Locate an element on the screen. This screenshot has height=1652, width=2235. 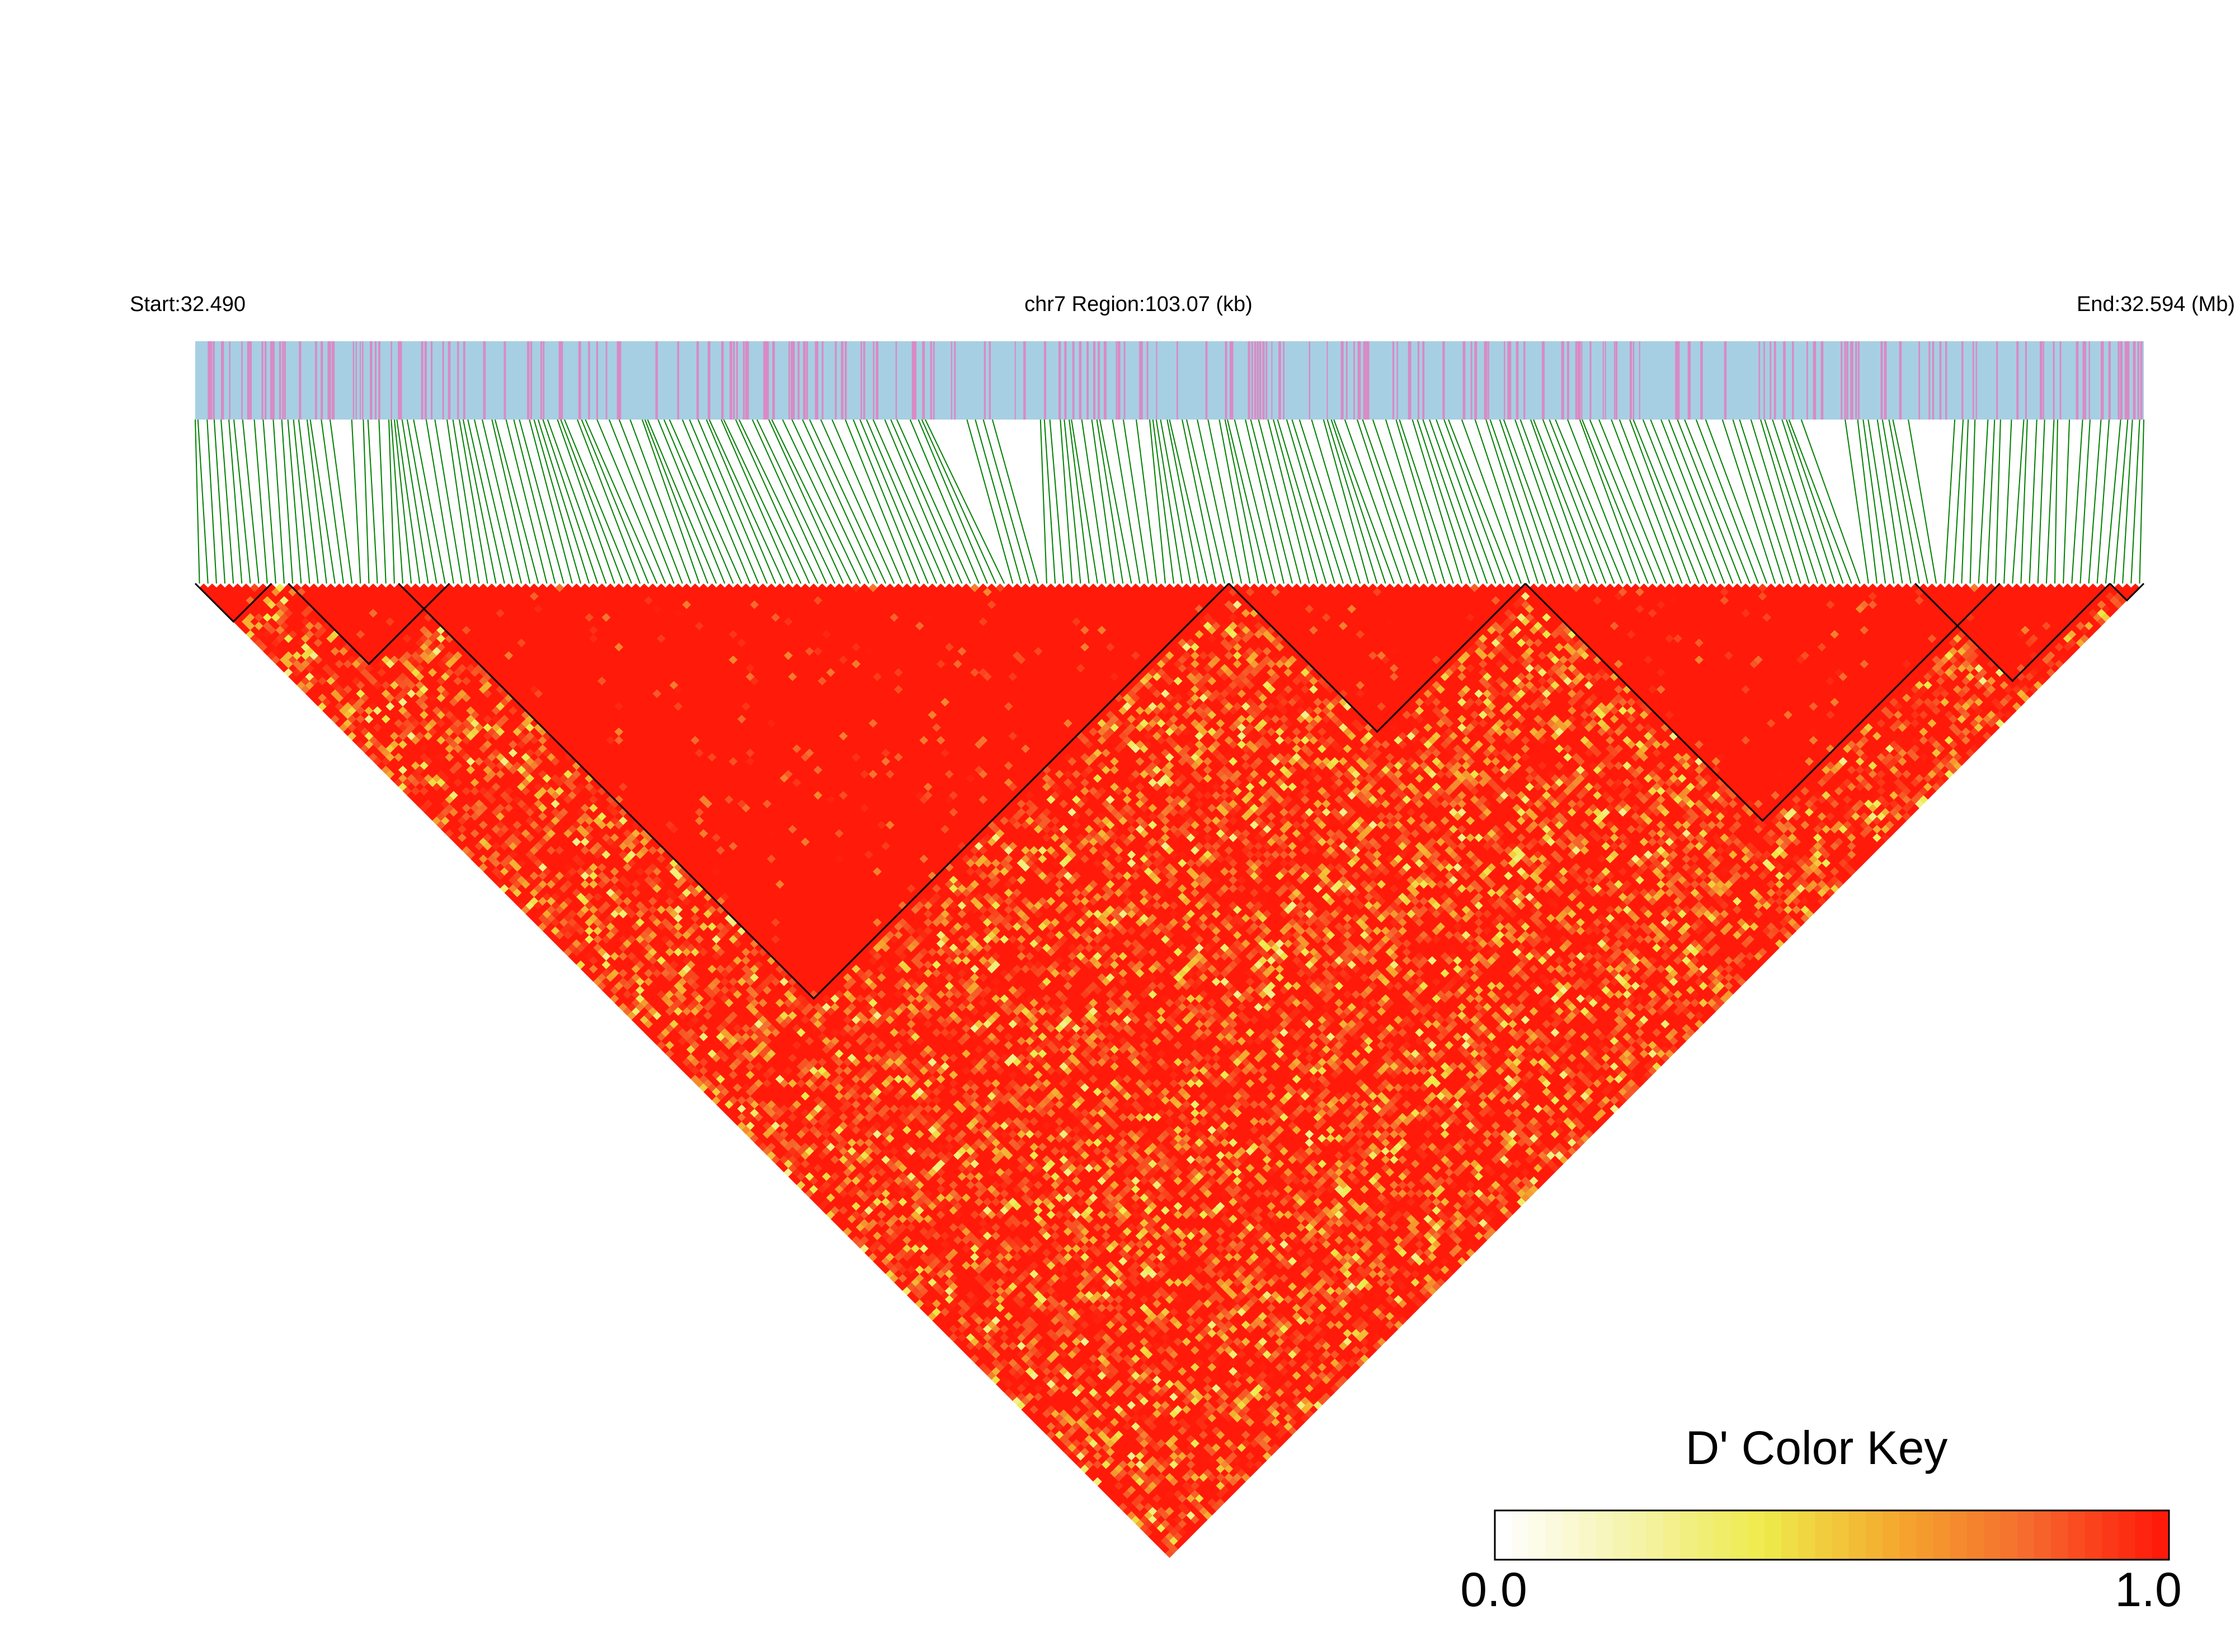
color-key-frame is located at coordinates (1832, 1535).